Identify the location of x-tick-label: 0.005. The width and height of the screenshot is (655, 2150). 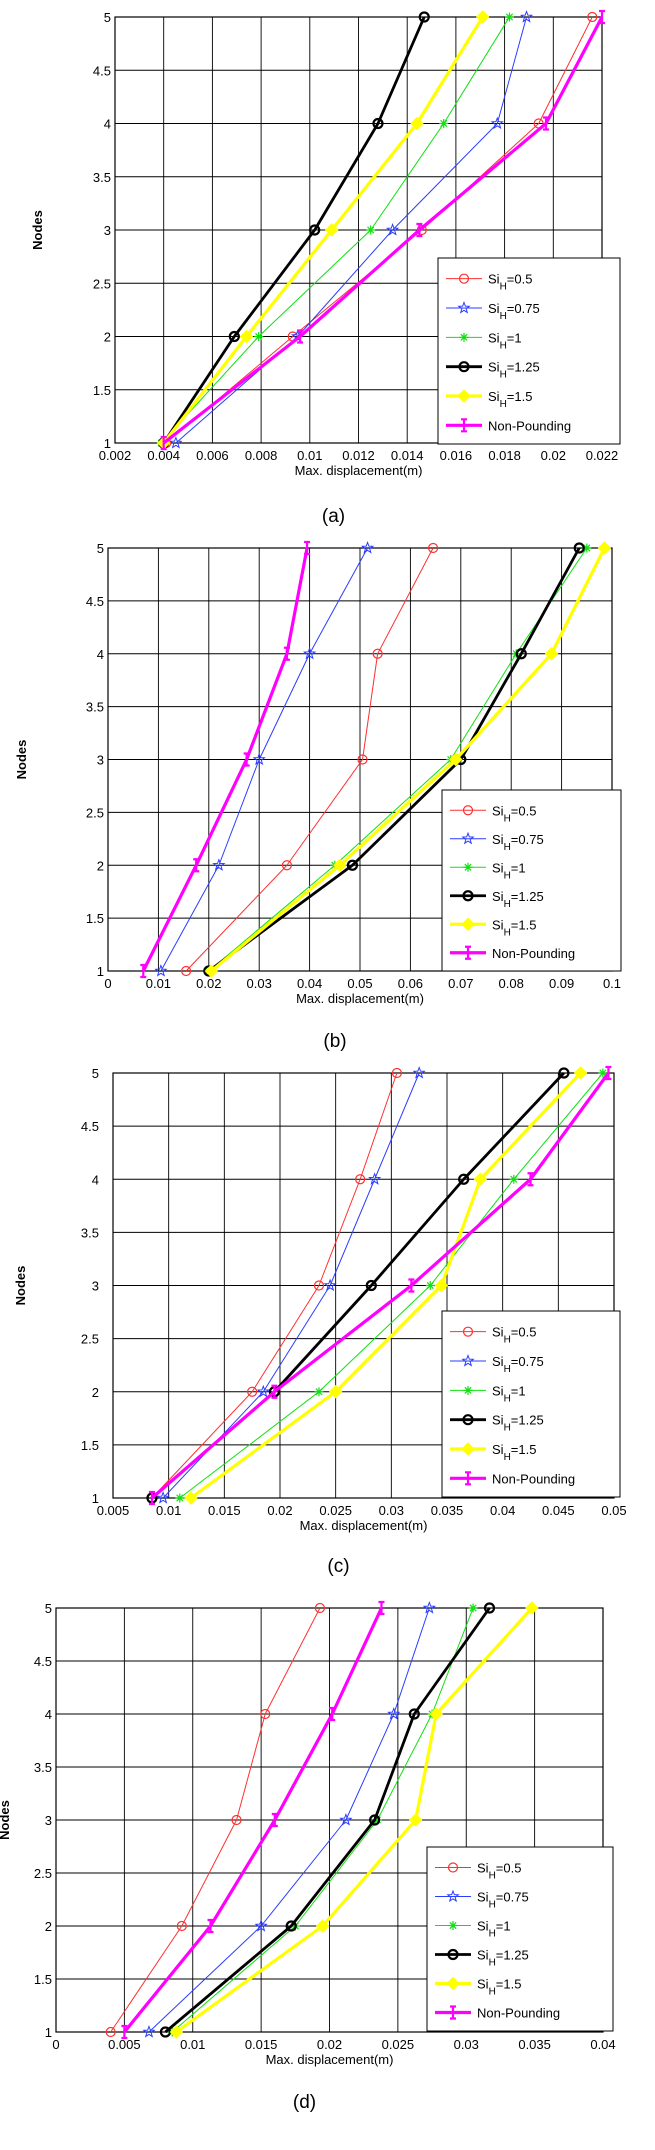
(113, 1510).